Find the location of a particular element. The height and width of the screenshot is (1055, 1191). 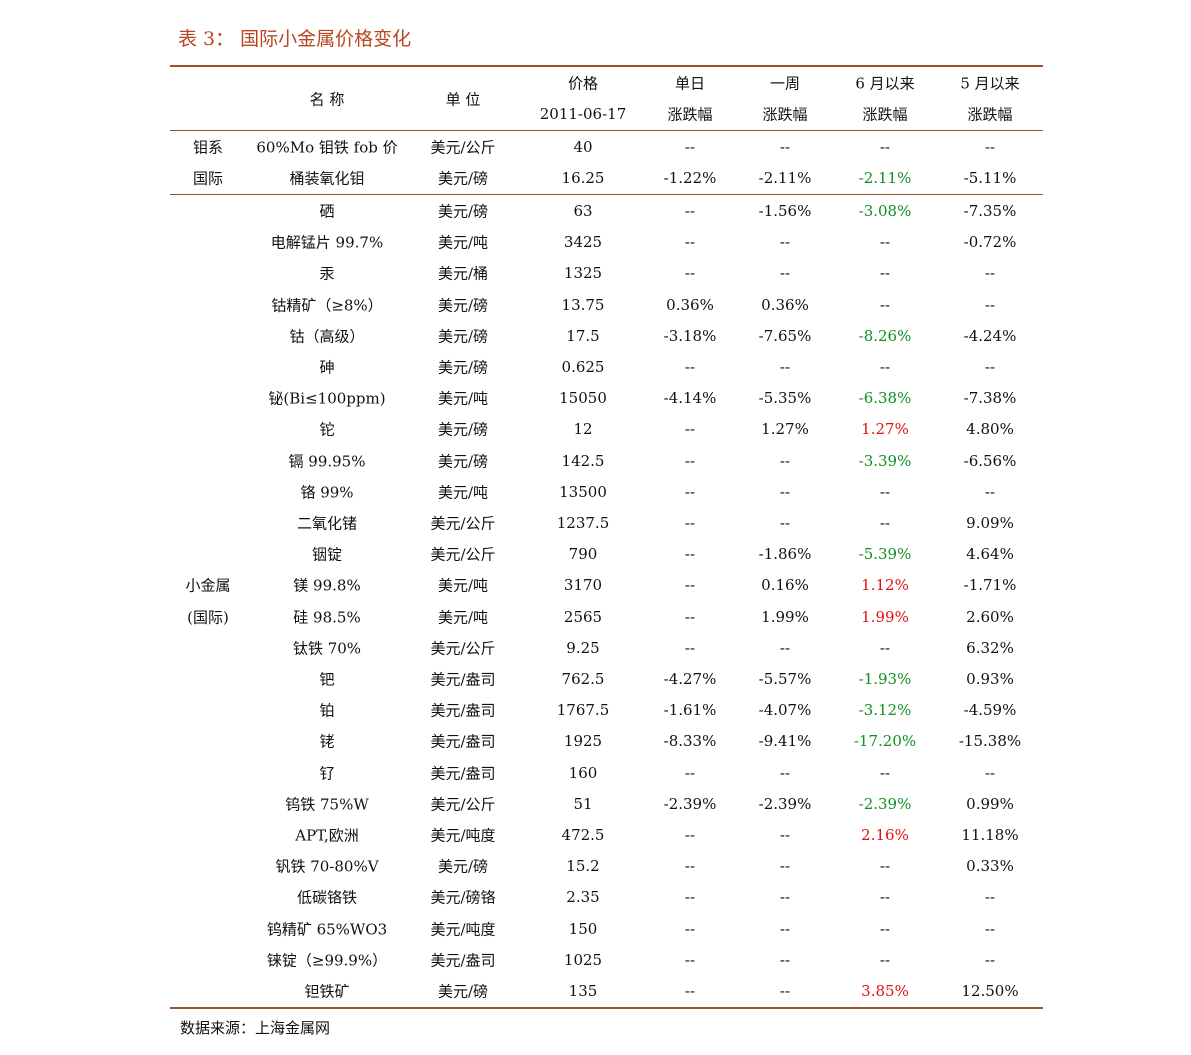

cell: 砷 is located at coordinates (327, 367).